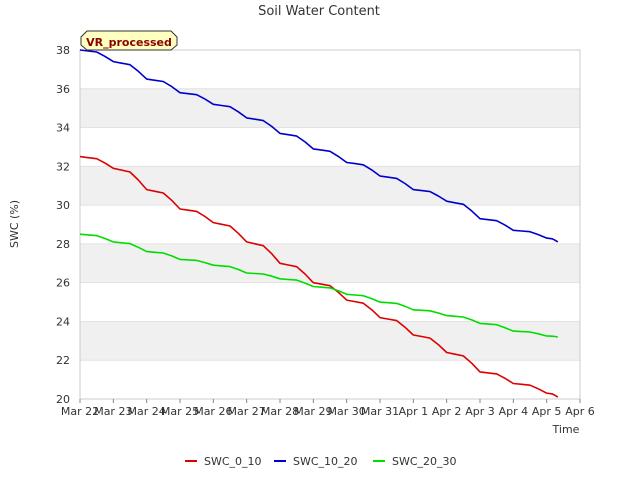  What do you see at coordinates (566, 429) in the screenshot?
I see `x-axis-title: Time` at bounding box center [566, 429].